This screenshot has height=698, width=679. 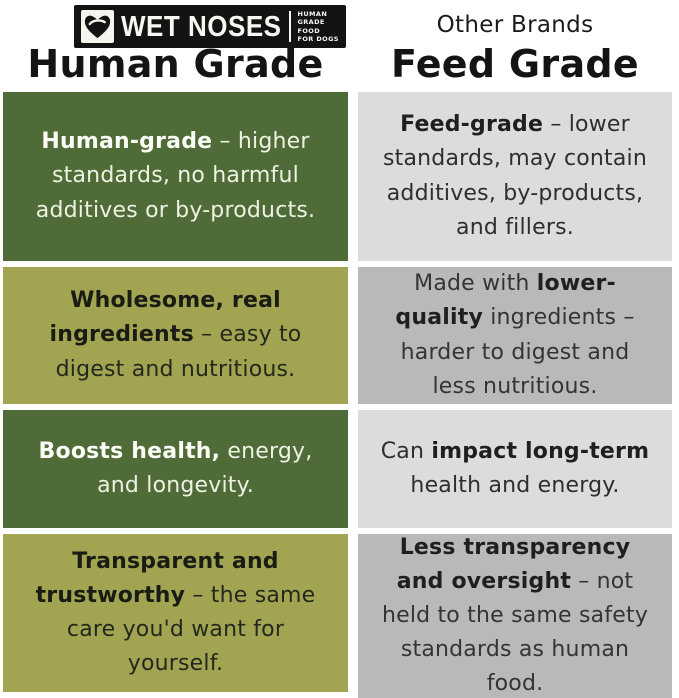 I want to click on logo-tagline: HUMAN GRADE FOOD FOR DOGS, so click(x=318, y=26).